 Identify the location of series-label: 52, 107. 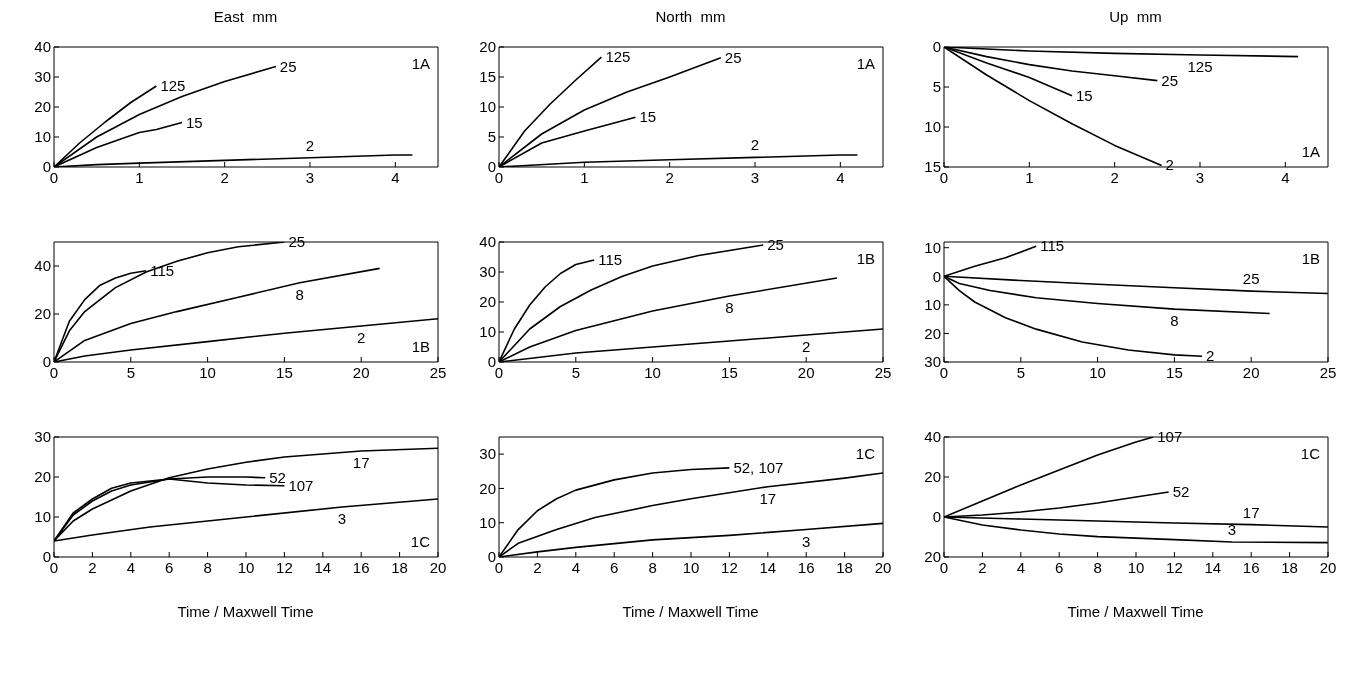
(758, 467).